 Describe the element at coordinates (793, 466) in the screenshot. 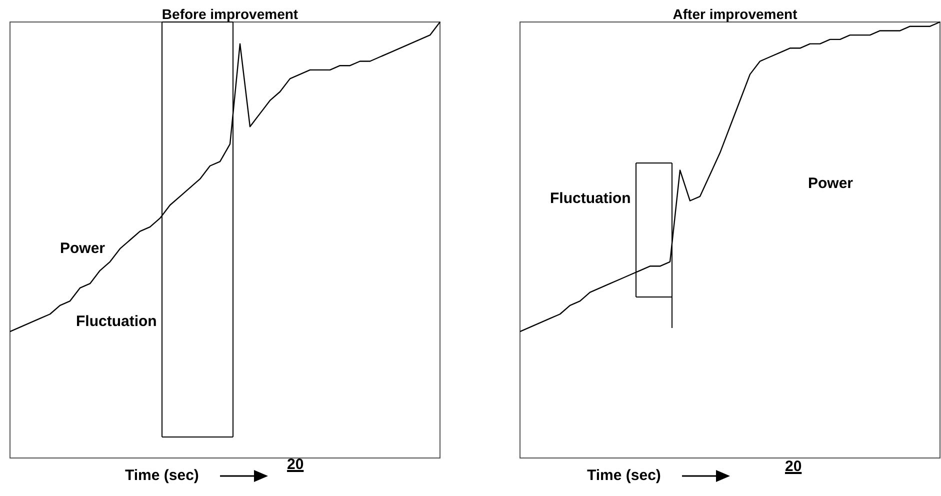

I see `text: 20` at that location.